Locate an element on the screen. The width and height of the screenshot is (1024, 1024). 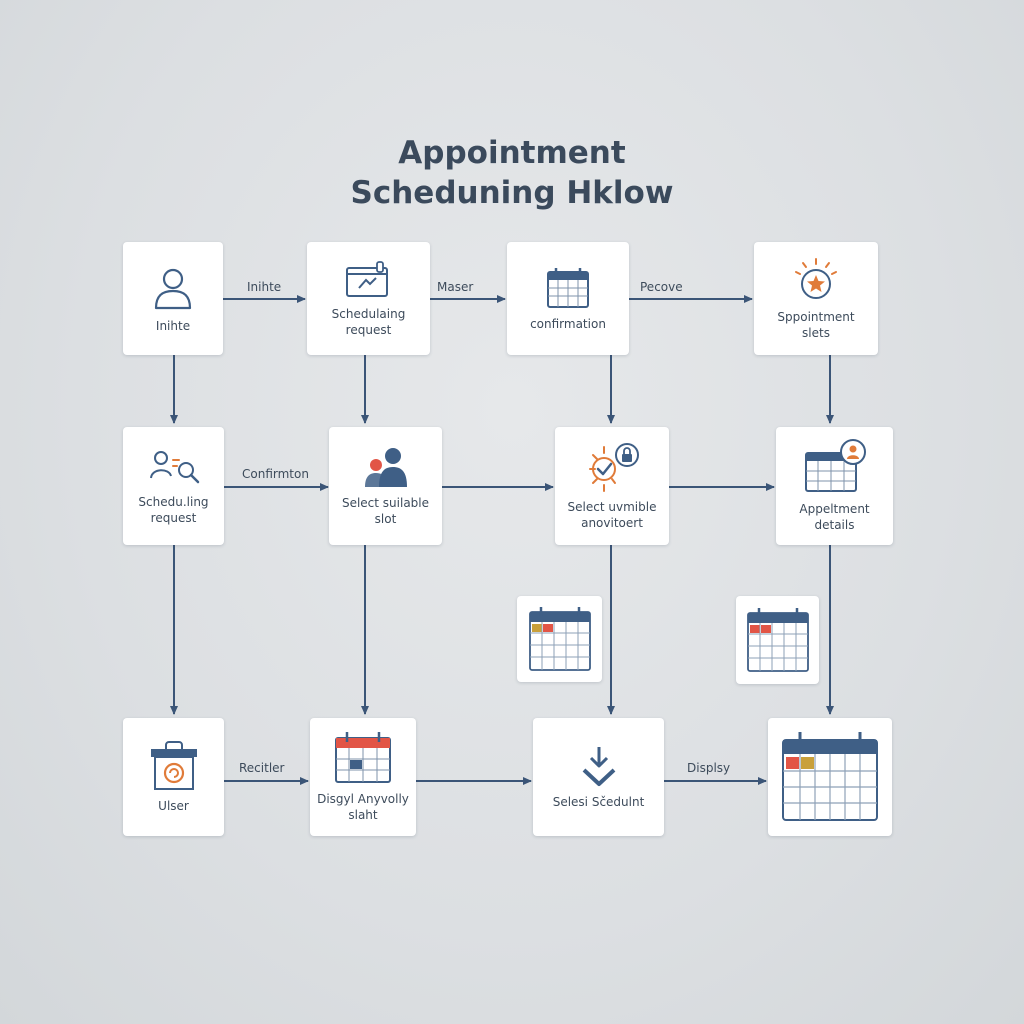
diagram-title-line-1: Appointment is located at coordinates (512, 153).